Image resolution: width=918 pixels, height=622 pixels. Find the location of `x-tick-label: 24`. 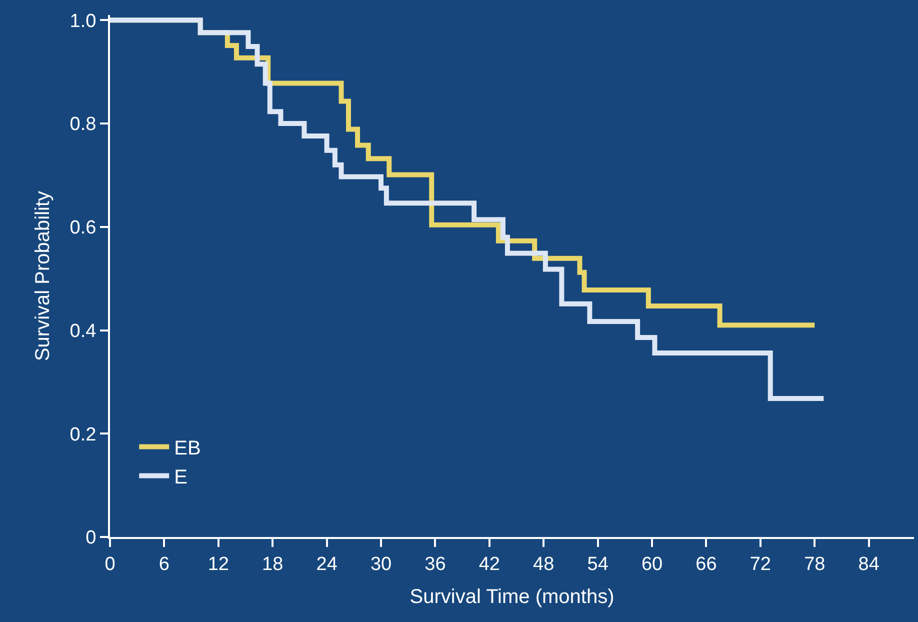

x-tick-label: 24 is located at coordinates (327, 564).